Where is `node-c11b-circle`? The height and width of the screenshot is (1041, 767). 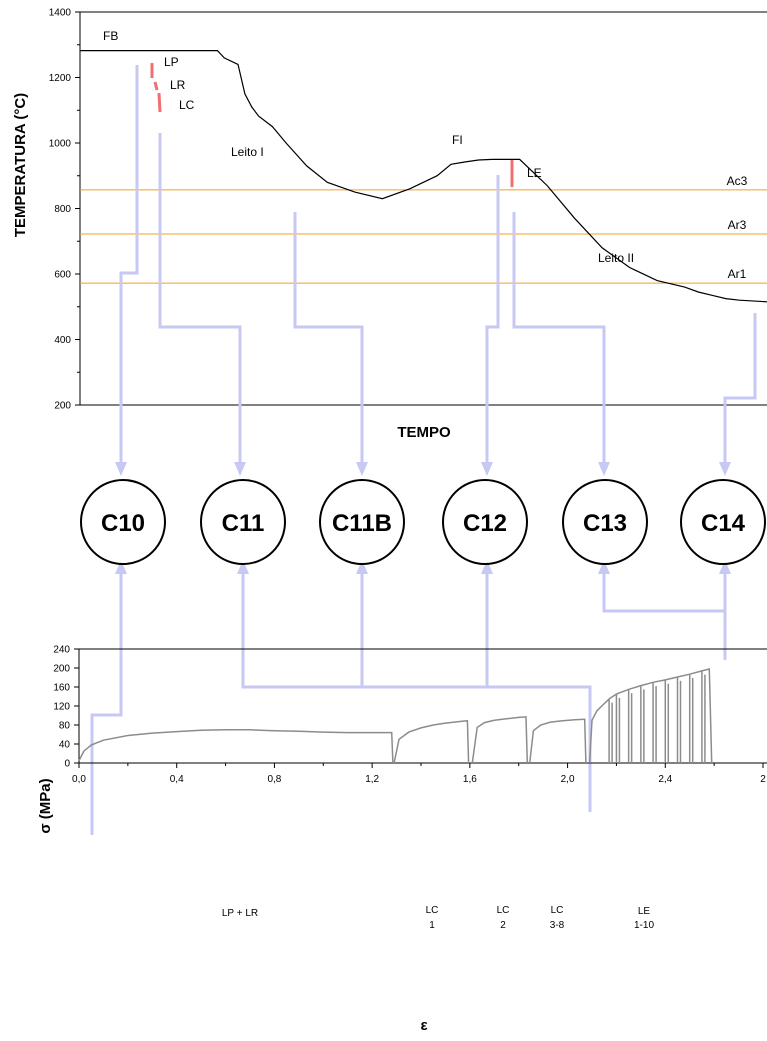
node-c11b-circle is located at coordinates (362, 522).